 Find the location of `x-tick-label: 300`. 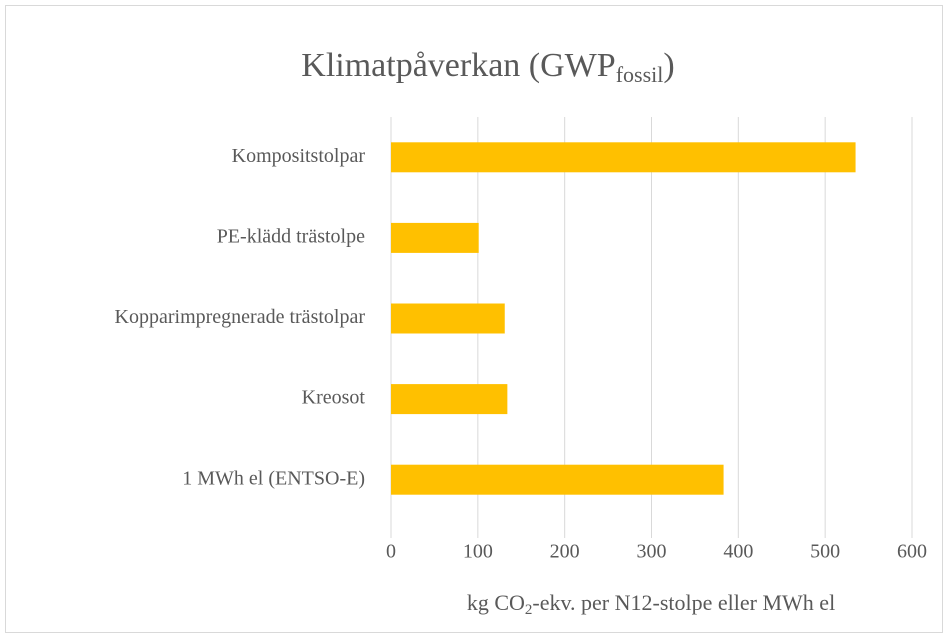

x-tick-label: 300 is located at coordinates (652, 552).